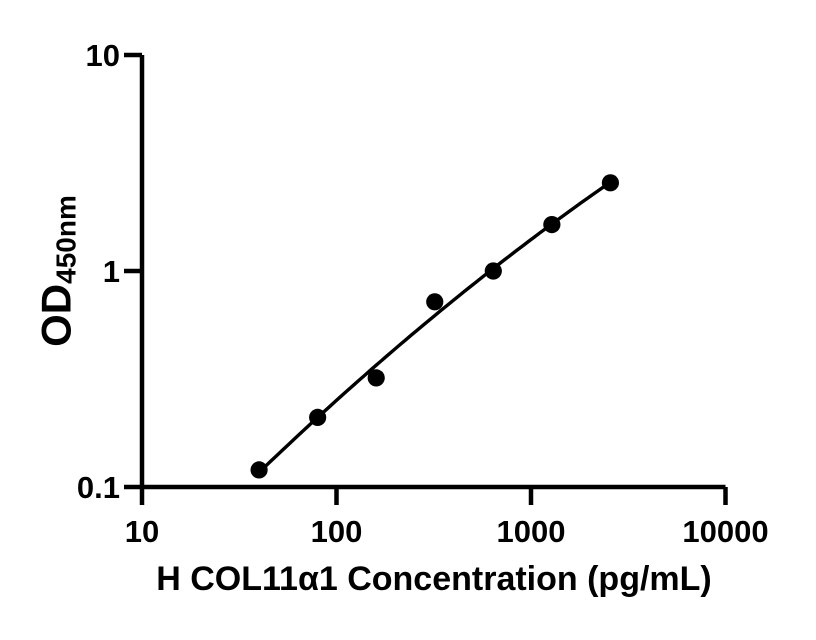  I want to click on y-axis-title-main: OD, so click(56, 315).